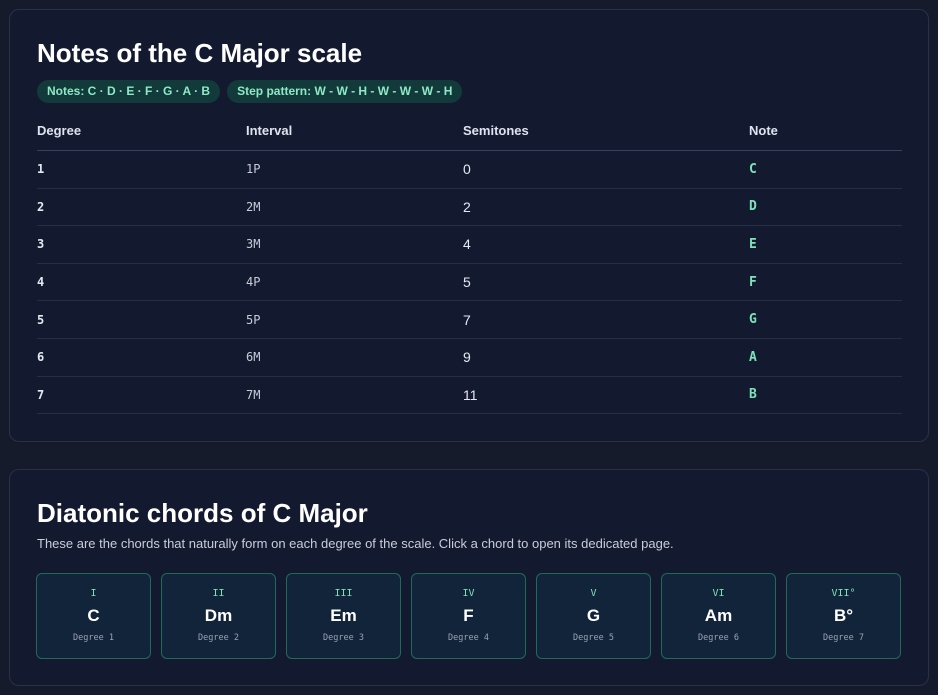 Image resolution: width=938 pixels, height=695 pixels. I want to click on interval-cell: 4P, so click(253, 282).